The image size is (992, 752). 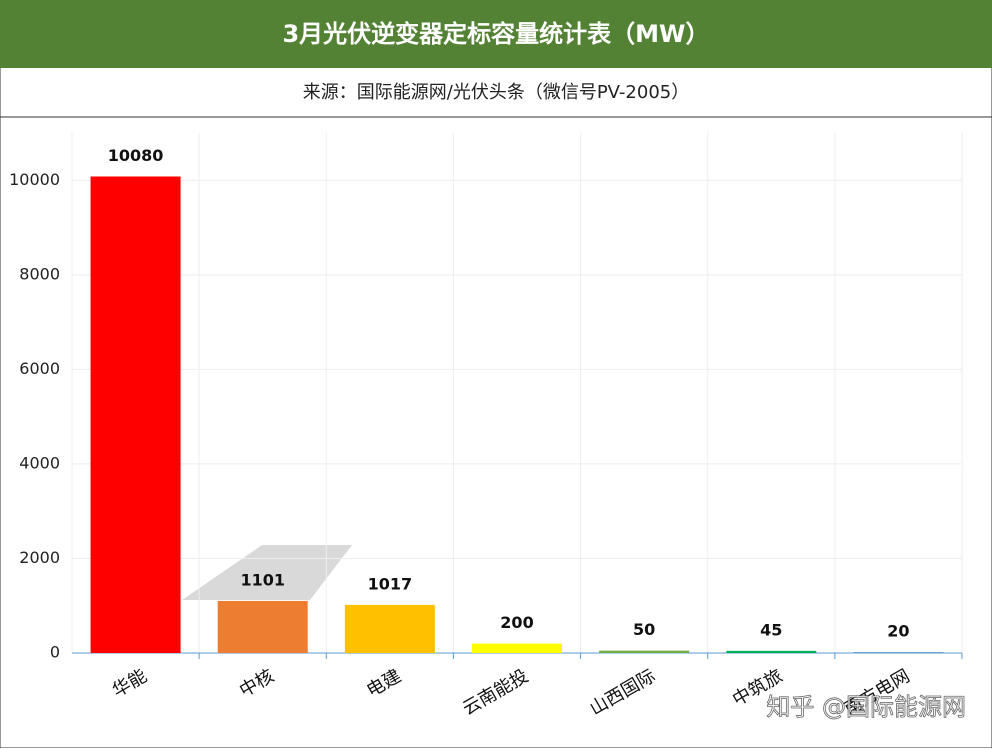 What do you see at coordinates (771, 629) in the screenshot?
I see `value-label: 45` at bounding box center [771, 629].